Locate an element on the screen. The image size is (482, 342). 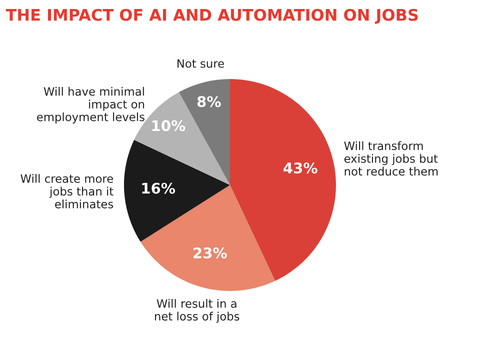
slice-label: Will transform existing jobs but not reduce them is located at coordinates (391, 158).